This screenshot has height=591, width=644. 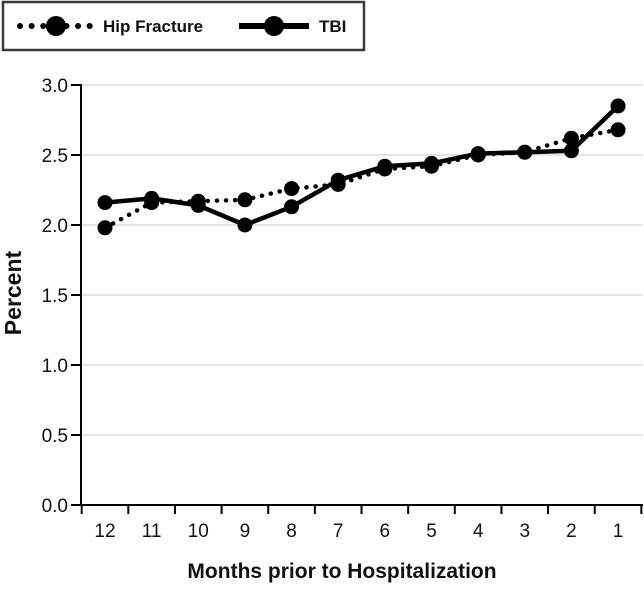 What do you see at coordinates (153, 26) in the screenshot?
I see `hip-fracture-legend-label: Hip Fracture` at bounding box center [153, 26].